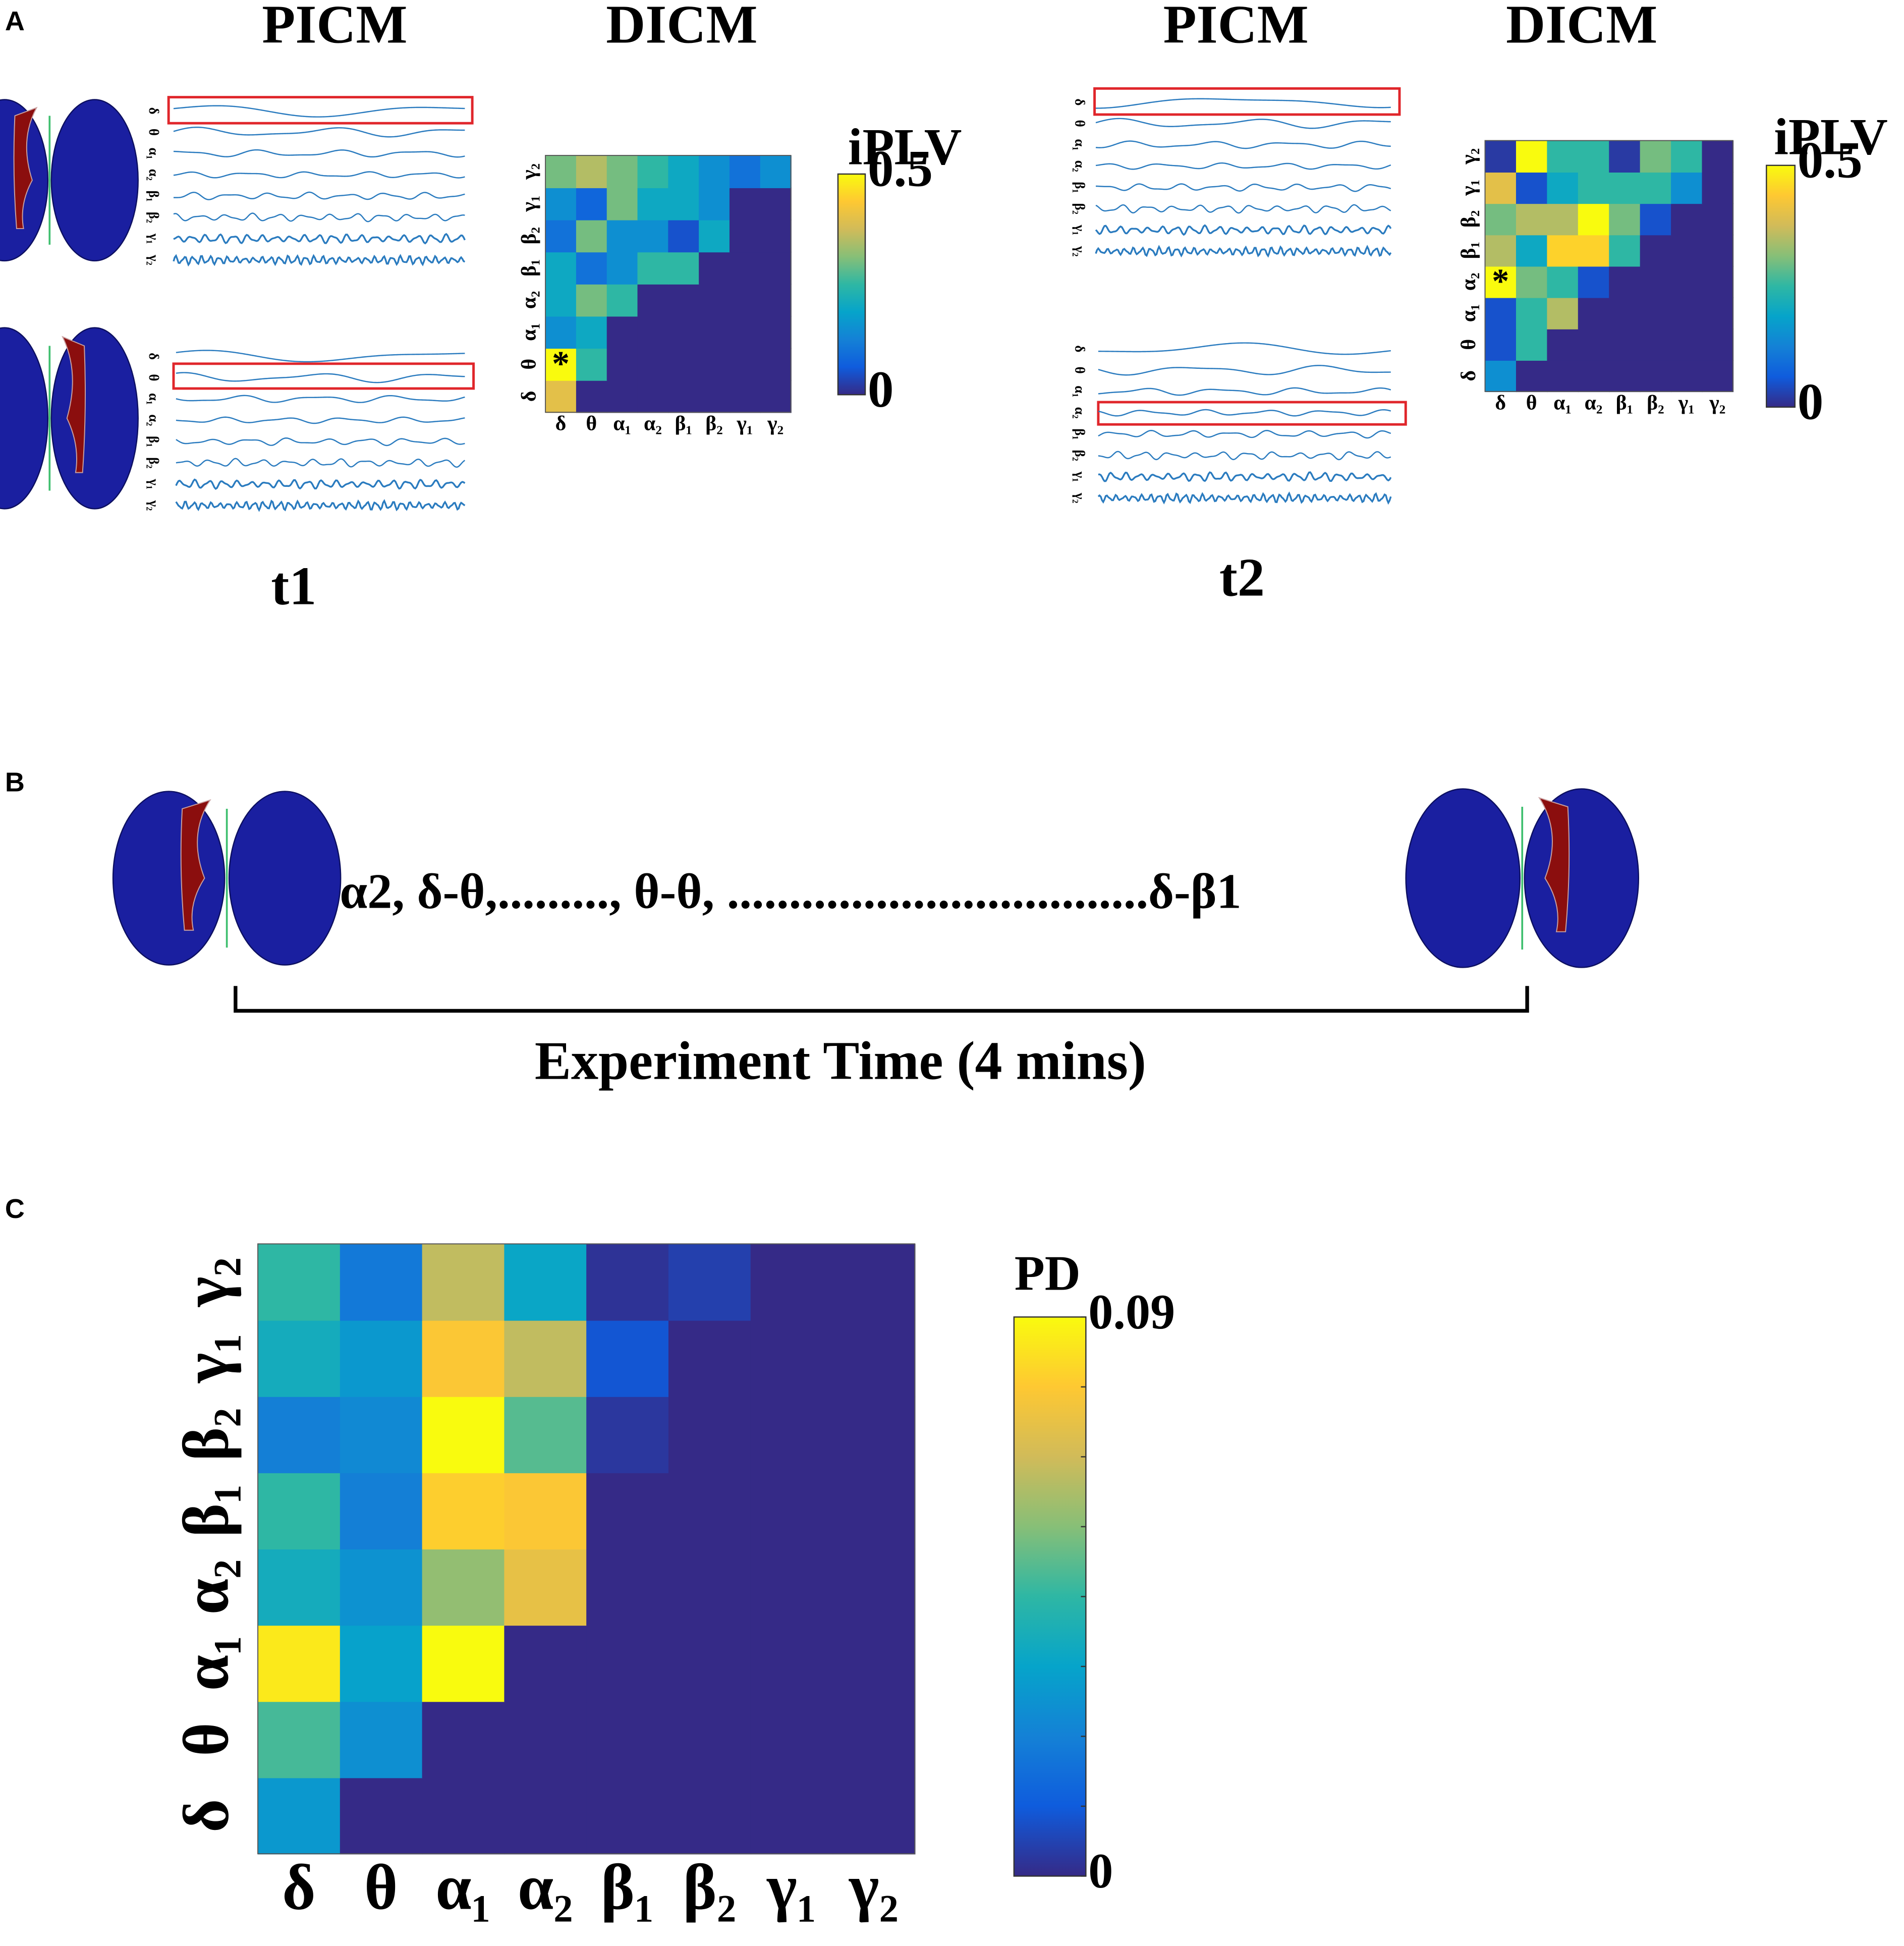 Image resolution: width=1904 pixels, height=1946 pixels. I want to click on marker: *, so click(1500, 281).